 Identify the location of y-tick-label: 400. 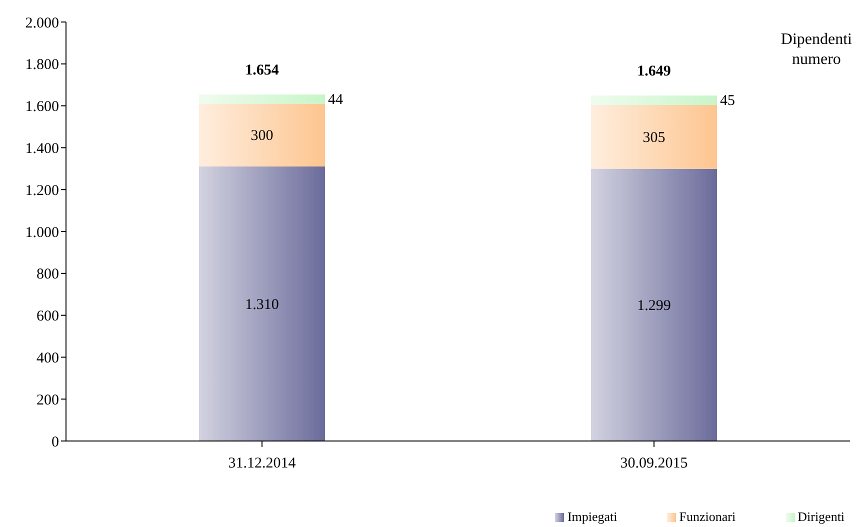
(47, 358).